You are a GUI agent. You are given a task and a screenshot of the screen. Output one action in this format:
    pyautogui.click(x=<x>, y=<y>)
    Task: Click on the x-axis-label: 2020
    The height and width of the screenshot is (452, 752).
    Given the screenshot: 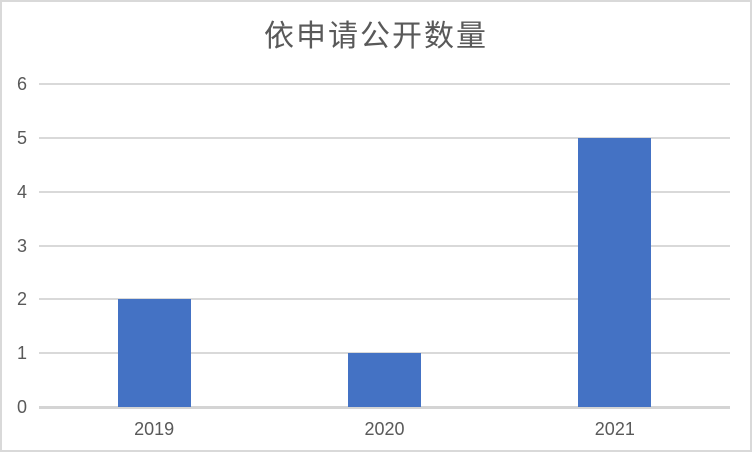 What is the action you would take?
    pyautogui.click(x=384, y=429)
    